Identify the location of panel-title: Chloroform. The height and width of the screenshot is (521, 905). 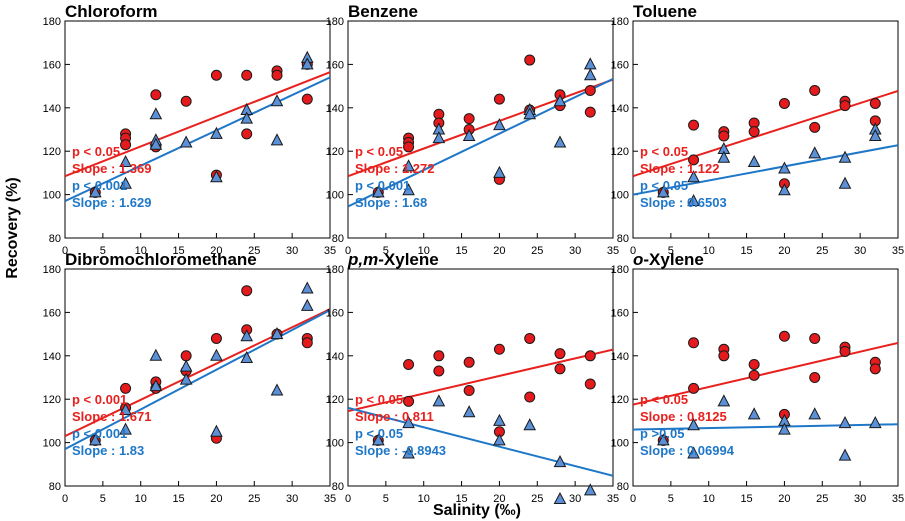
(111, 11).